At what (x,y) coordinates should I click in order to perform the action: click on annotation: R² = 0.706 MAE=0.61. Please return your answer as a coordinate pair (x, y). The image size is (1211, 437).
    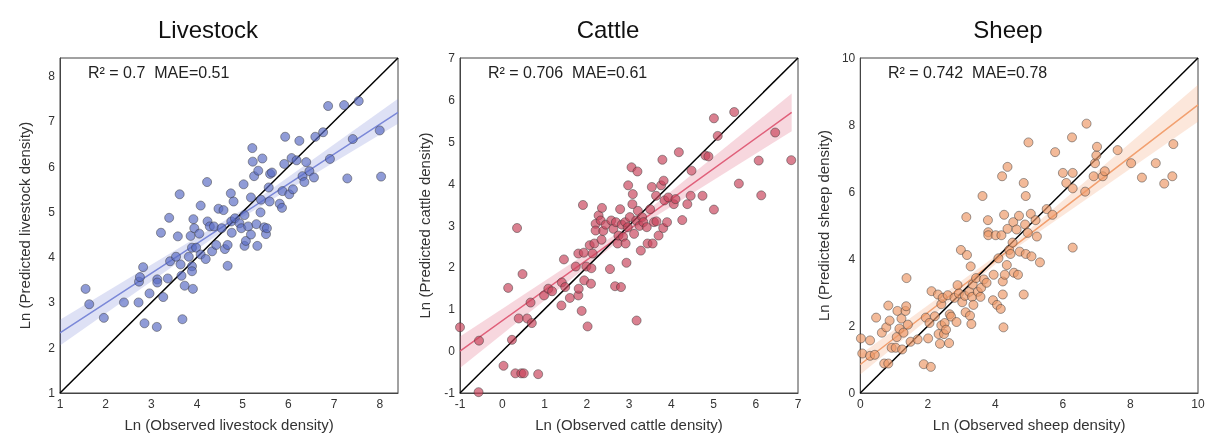
    Looking at the image, I should click on (568, 72).